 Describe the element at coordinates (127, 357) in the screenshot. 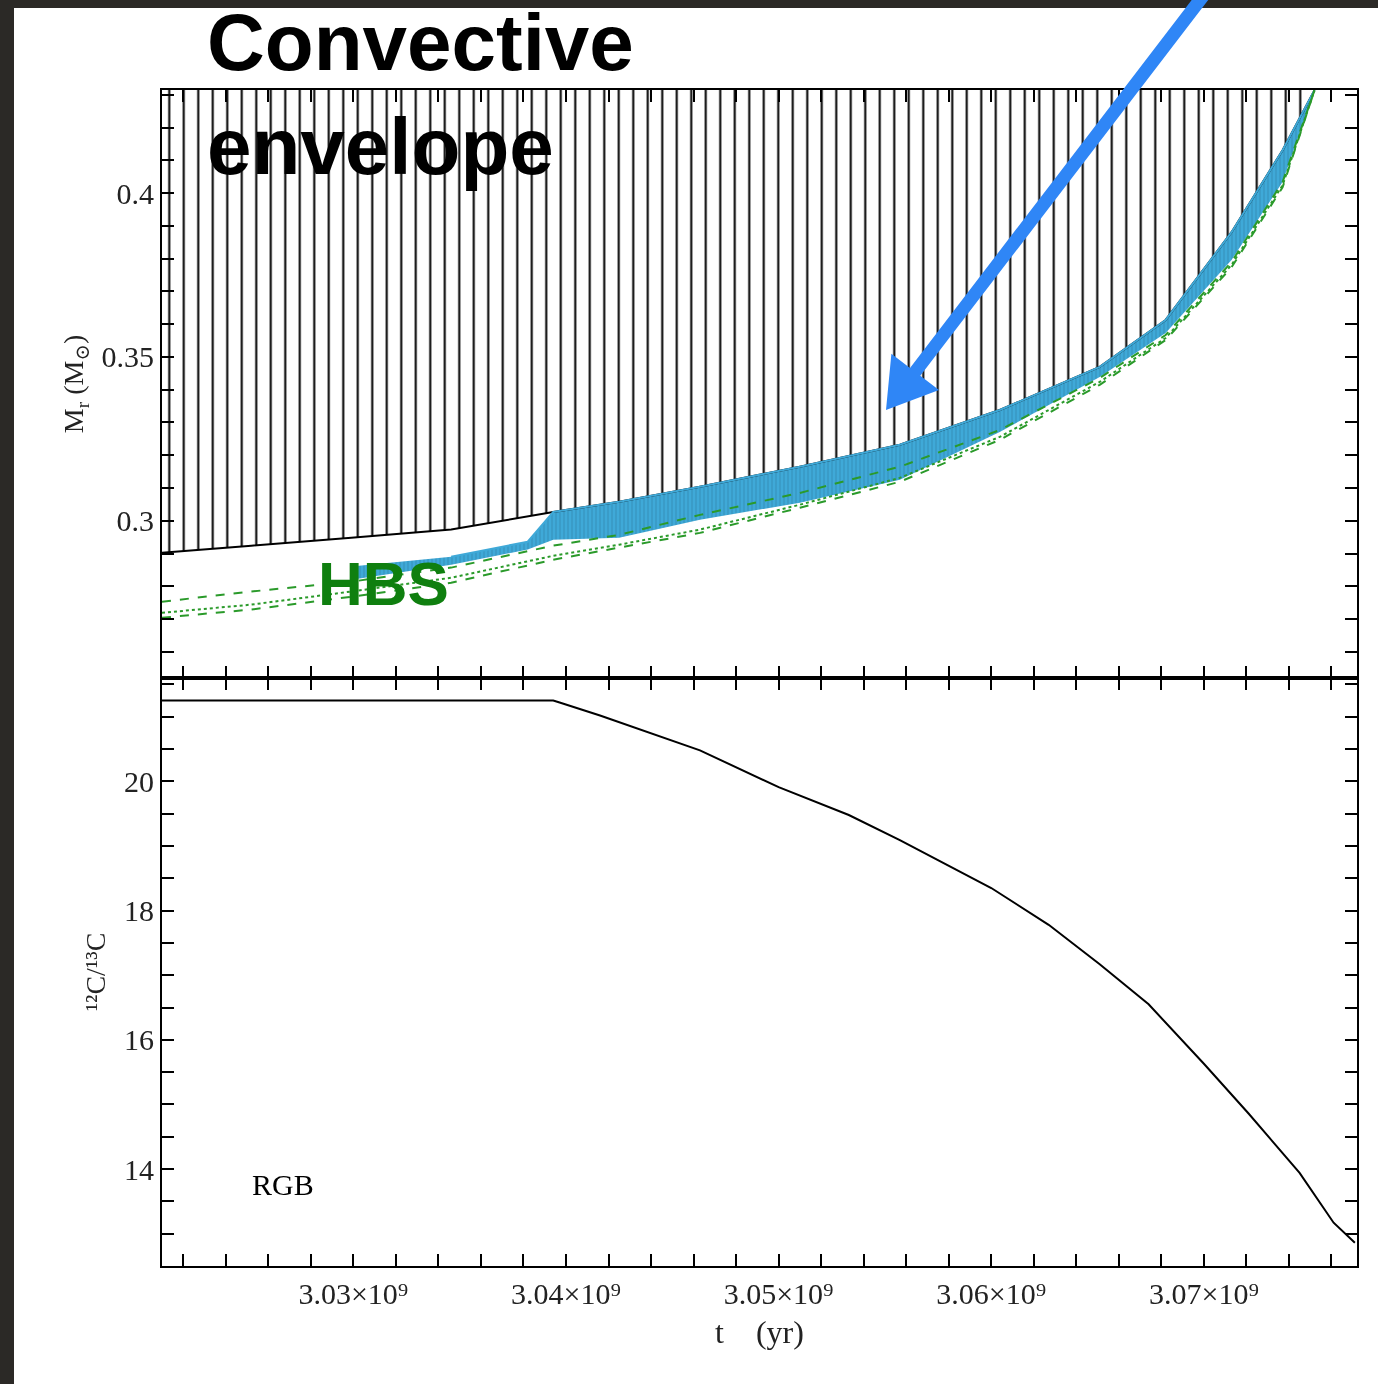

I see `y-tick-label: 0.35` at that location.